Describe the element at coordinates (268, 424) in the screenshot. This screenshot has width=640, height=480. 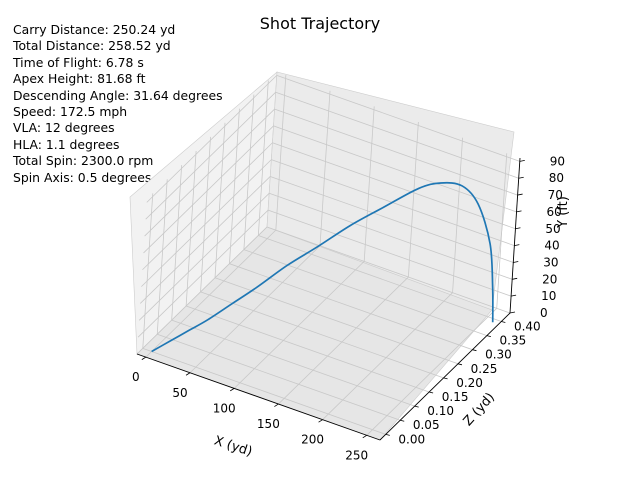
I see `x-tick-label: 150` at that location.